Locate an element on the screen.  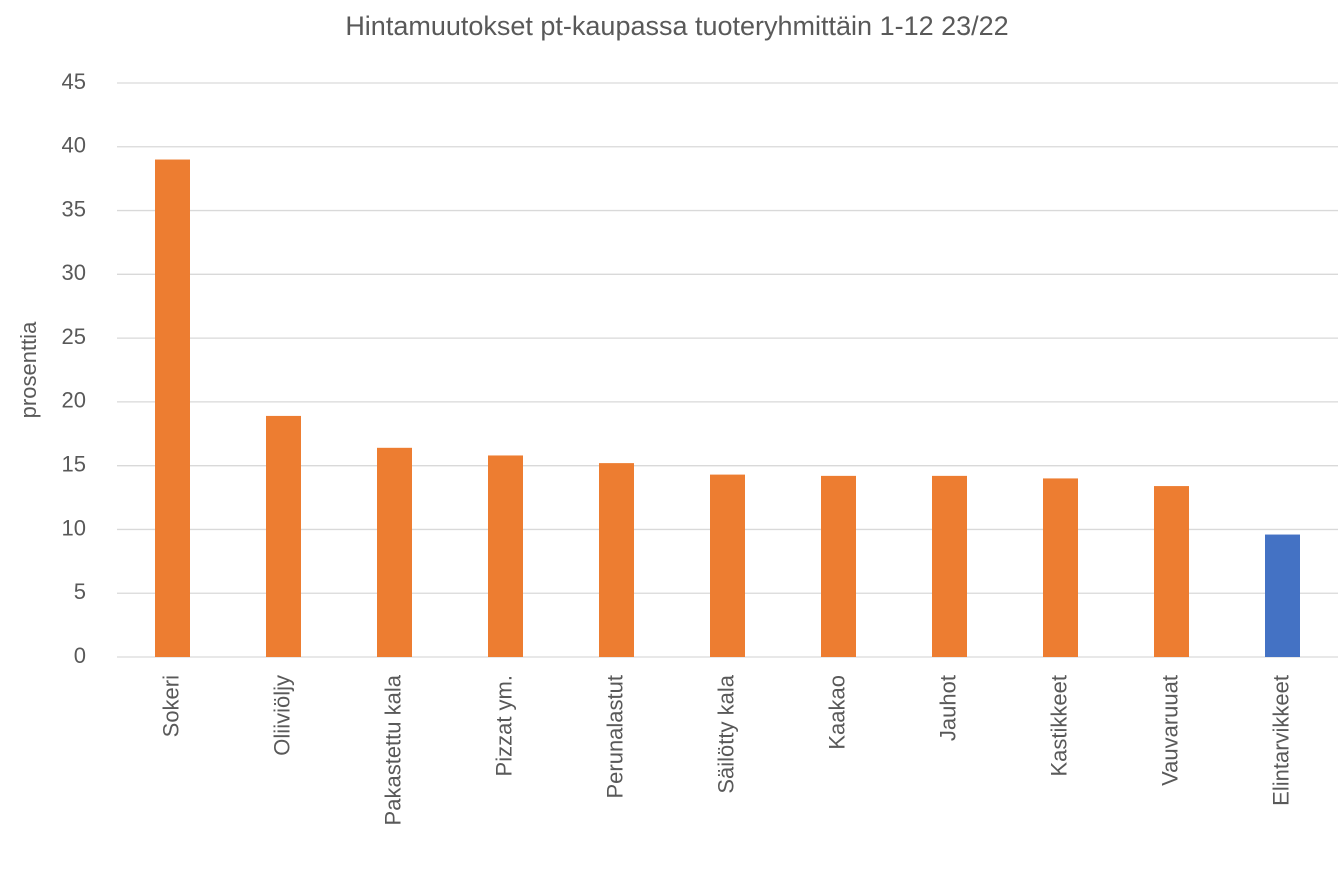
y-axis-label: prosenttia is located at coordinates (28, 369).